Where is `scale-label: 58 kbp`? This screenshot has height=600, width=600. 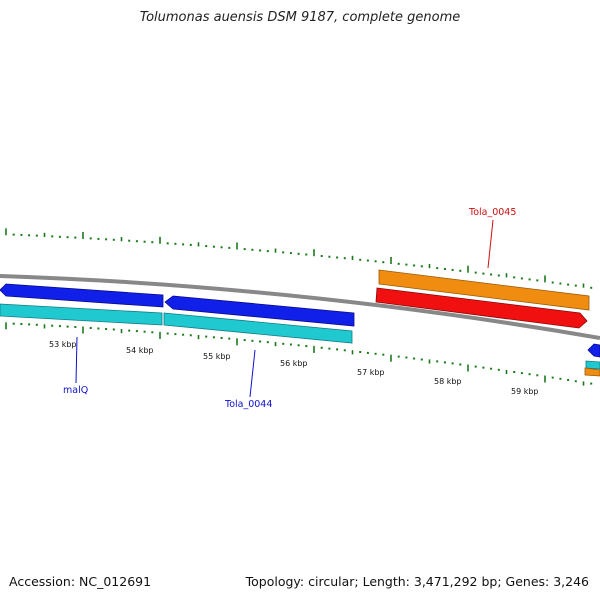 scale-label: 58 kbp is located at coordinates (448, 381).